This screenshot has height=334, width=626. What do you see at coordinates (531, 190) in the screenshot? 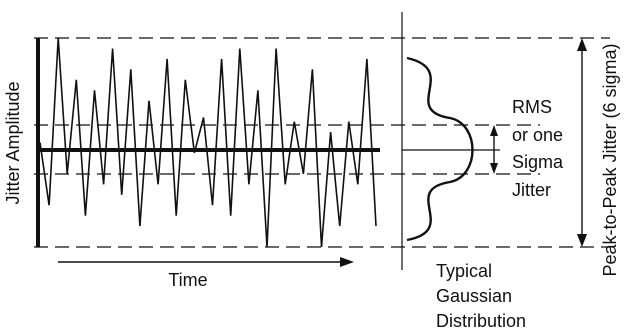
I see `rms-label-line-4: Jitter` at bounding box center [531, 190].